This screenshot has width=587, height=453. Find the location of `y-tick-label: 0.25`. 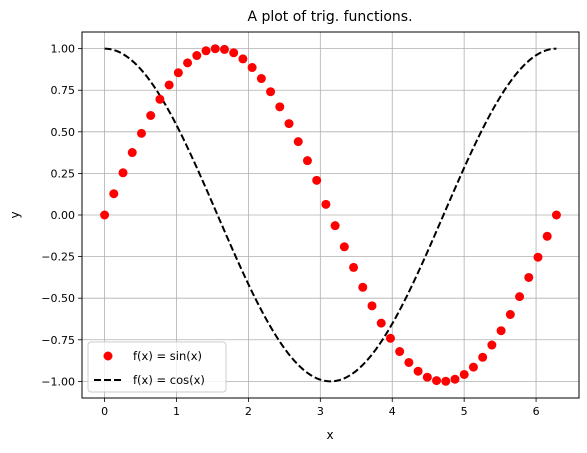

y-tick-label: 0.25 is located at coordinates (63, 173).